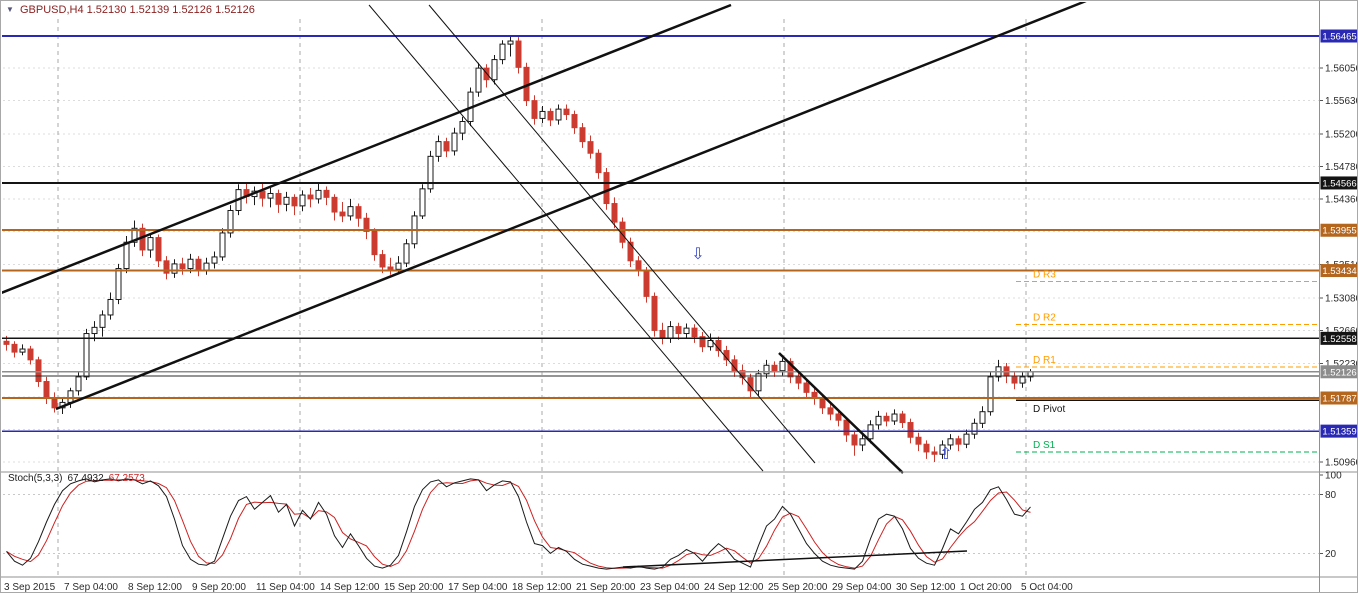 The width and height of the screenshot is (1358, 593). I want to click on stochastic-signal-line, so click(518, 524).